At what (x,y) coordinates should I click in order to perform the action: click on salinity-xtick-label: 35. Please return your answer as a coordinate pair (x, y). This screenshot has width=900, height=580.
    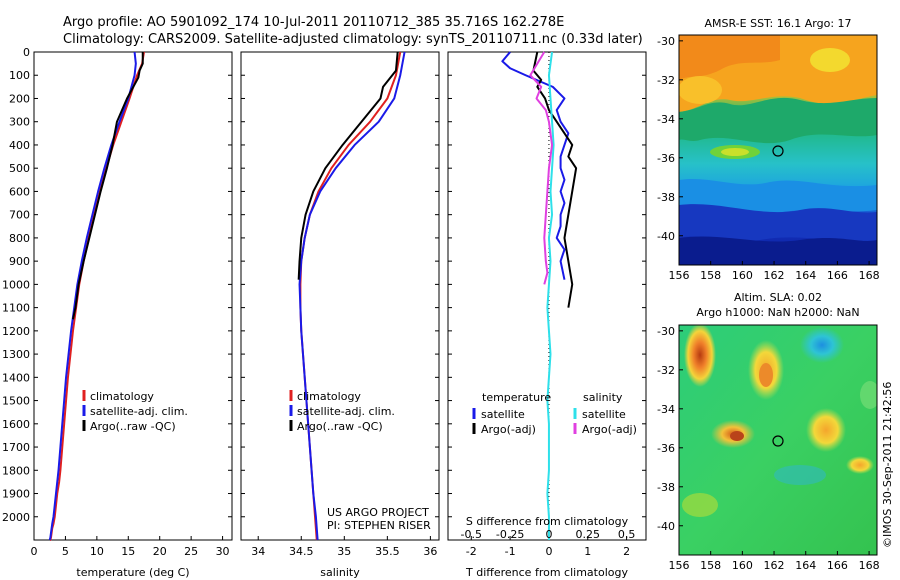
    Looking at the image, I should click on (344, 551).